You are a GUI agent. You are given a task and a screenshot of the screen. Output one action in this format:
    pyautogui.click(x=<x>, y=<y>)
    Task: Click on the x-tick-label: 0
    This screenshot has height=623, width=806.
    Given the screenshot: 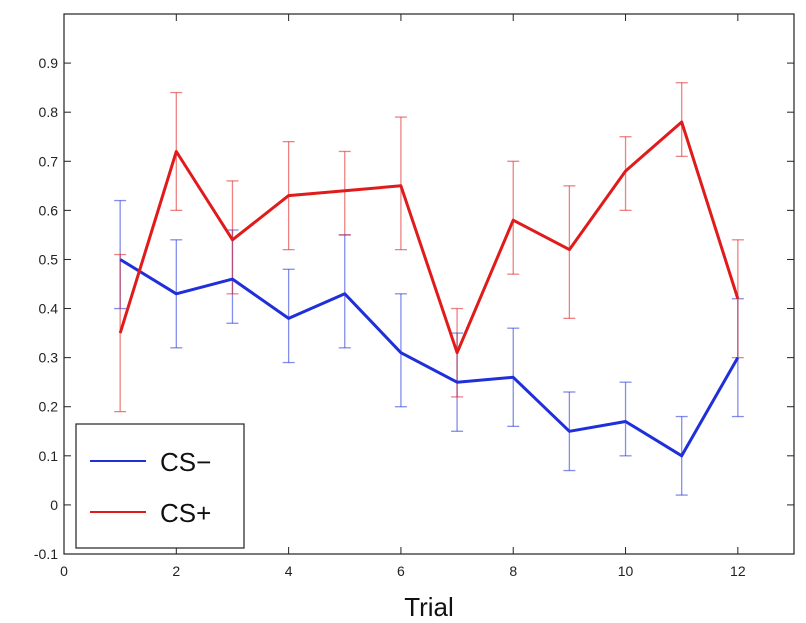 What is the action you would take?
    pyautogui.click(x=64, y=571)
    